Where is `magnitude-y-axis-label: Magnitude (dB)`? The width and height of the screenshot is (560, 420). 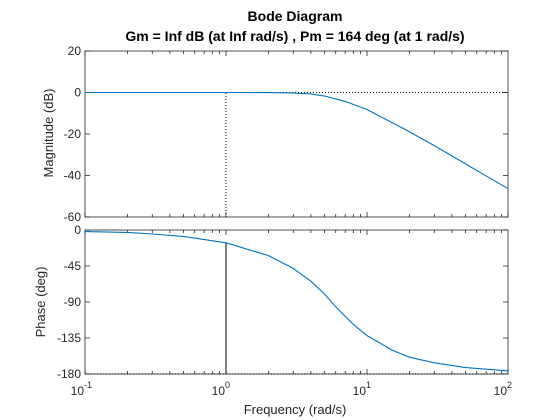 magnitude-y-axis-label: Magnitude (dB) is located at coordinates (48, 133).